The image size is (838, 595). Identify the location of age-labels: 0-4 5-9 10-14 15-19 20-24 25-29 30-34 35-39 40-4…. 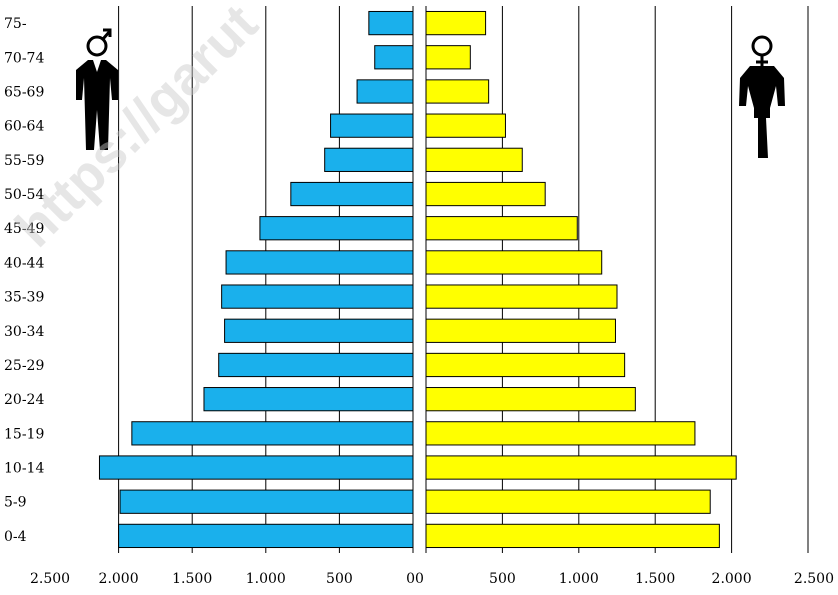
(24, 280).